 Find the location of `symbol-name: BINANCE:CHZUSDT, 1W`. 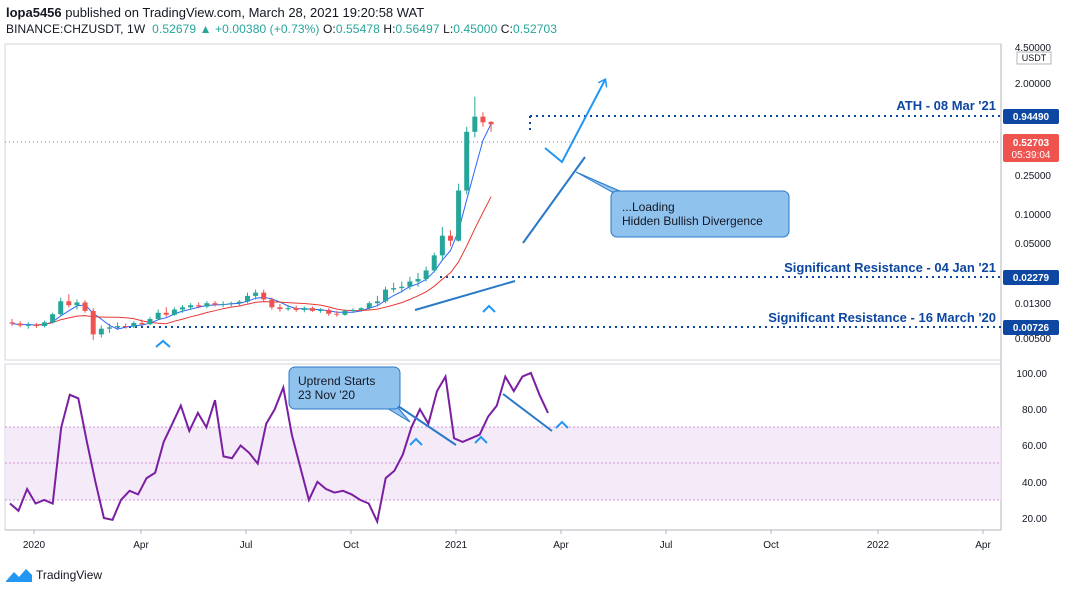

symbol-name: BINANCE:CHZUSDT, 1W is located at coordinates (76, 29).